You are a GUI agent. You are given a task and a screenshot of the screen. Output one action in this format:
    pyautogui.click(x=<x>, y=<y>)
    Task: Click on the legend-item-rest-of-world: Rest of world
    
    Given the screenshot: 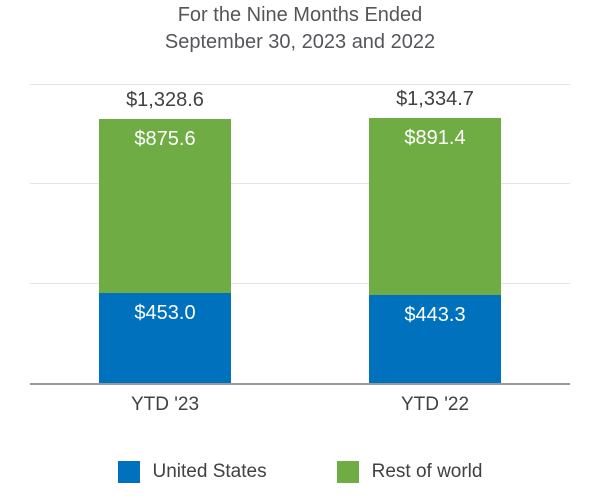 What is the action you would take?
    pyautogui.click(x=409, y=472)
    